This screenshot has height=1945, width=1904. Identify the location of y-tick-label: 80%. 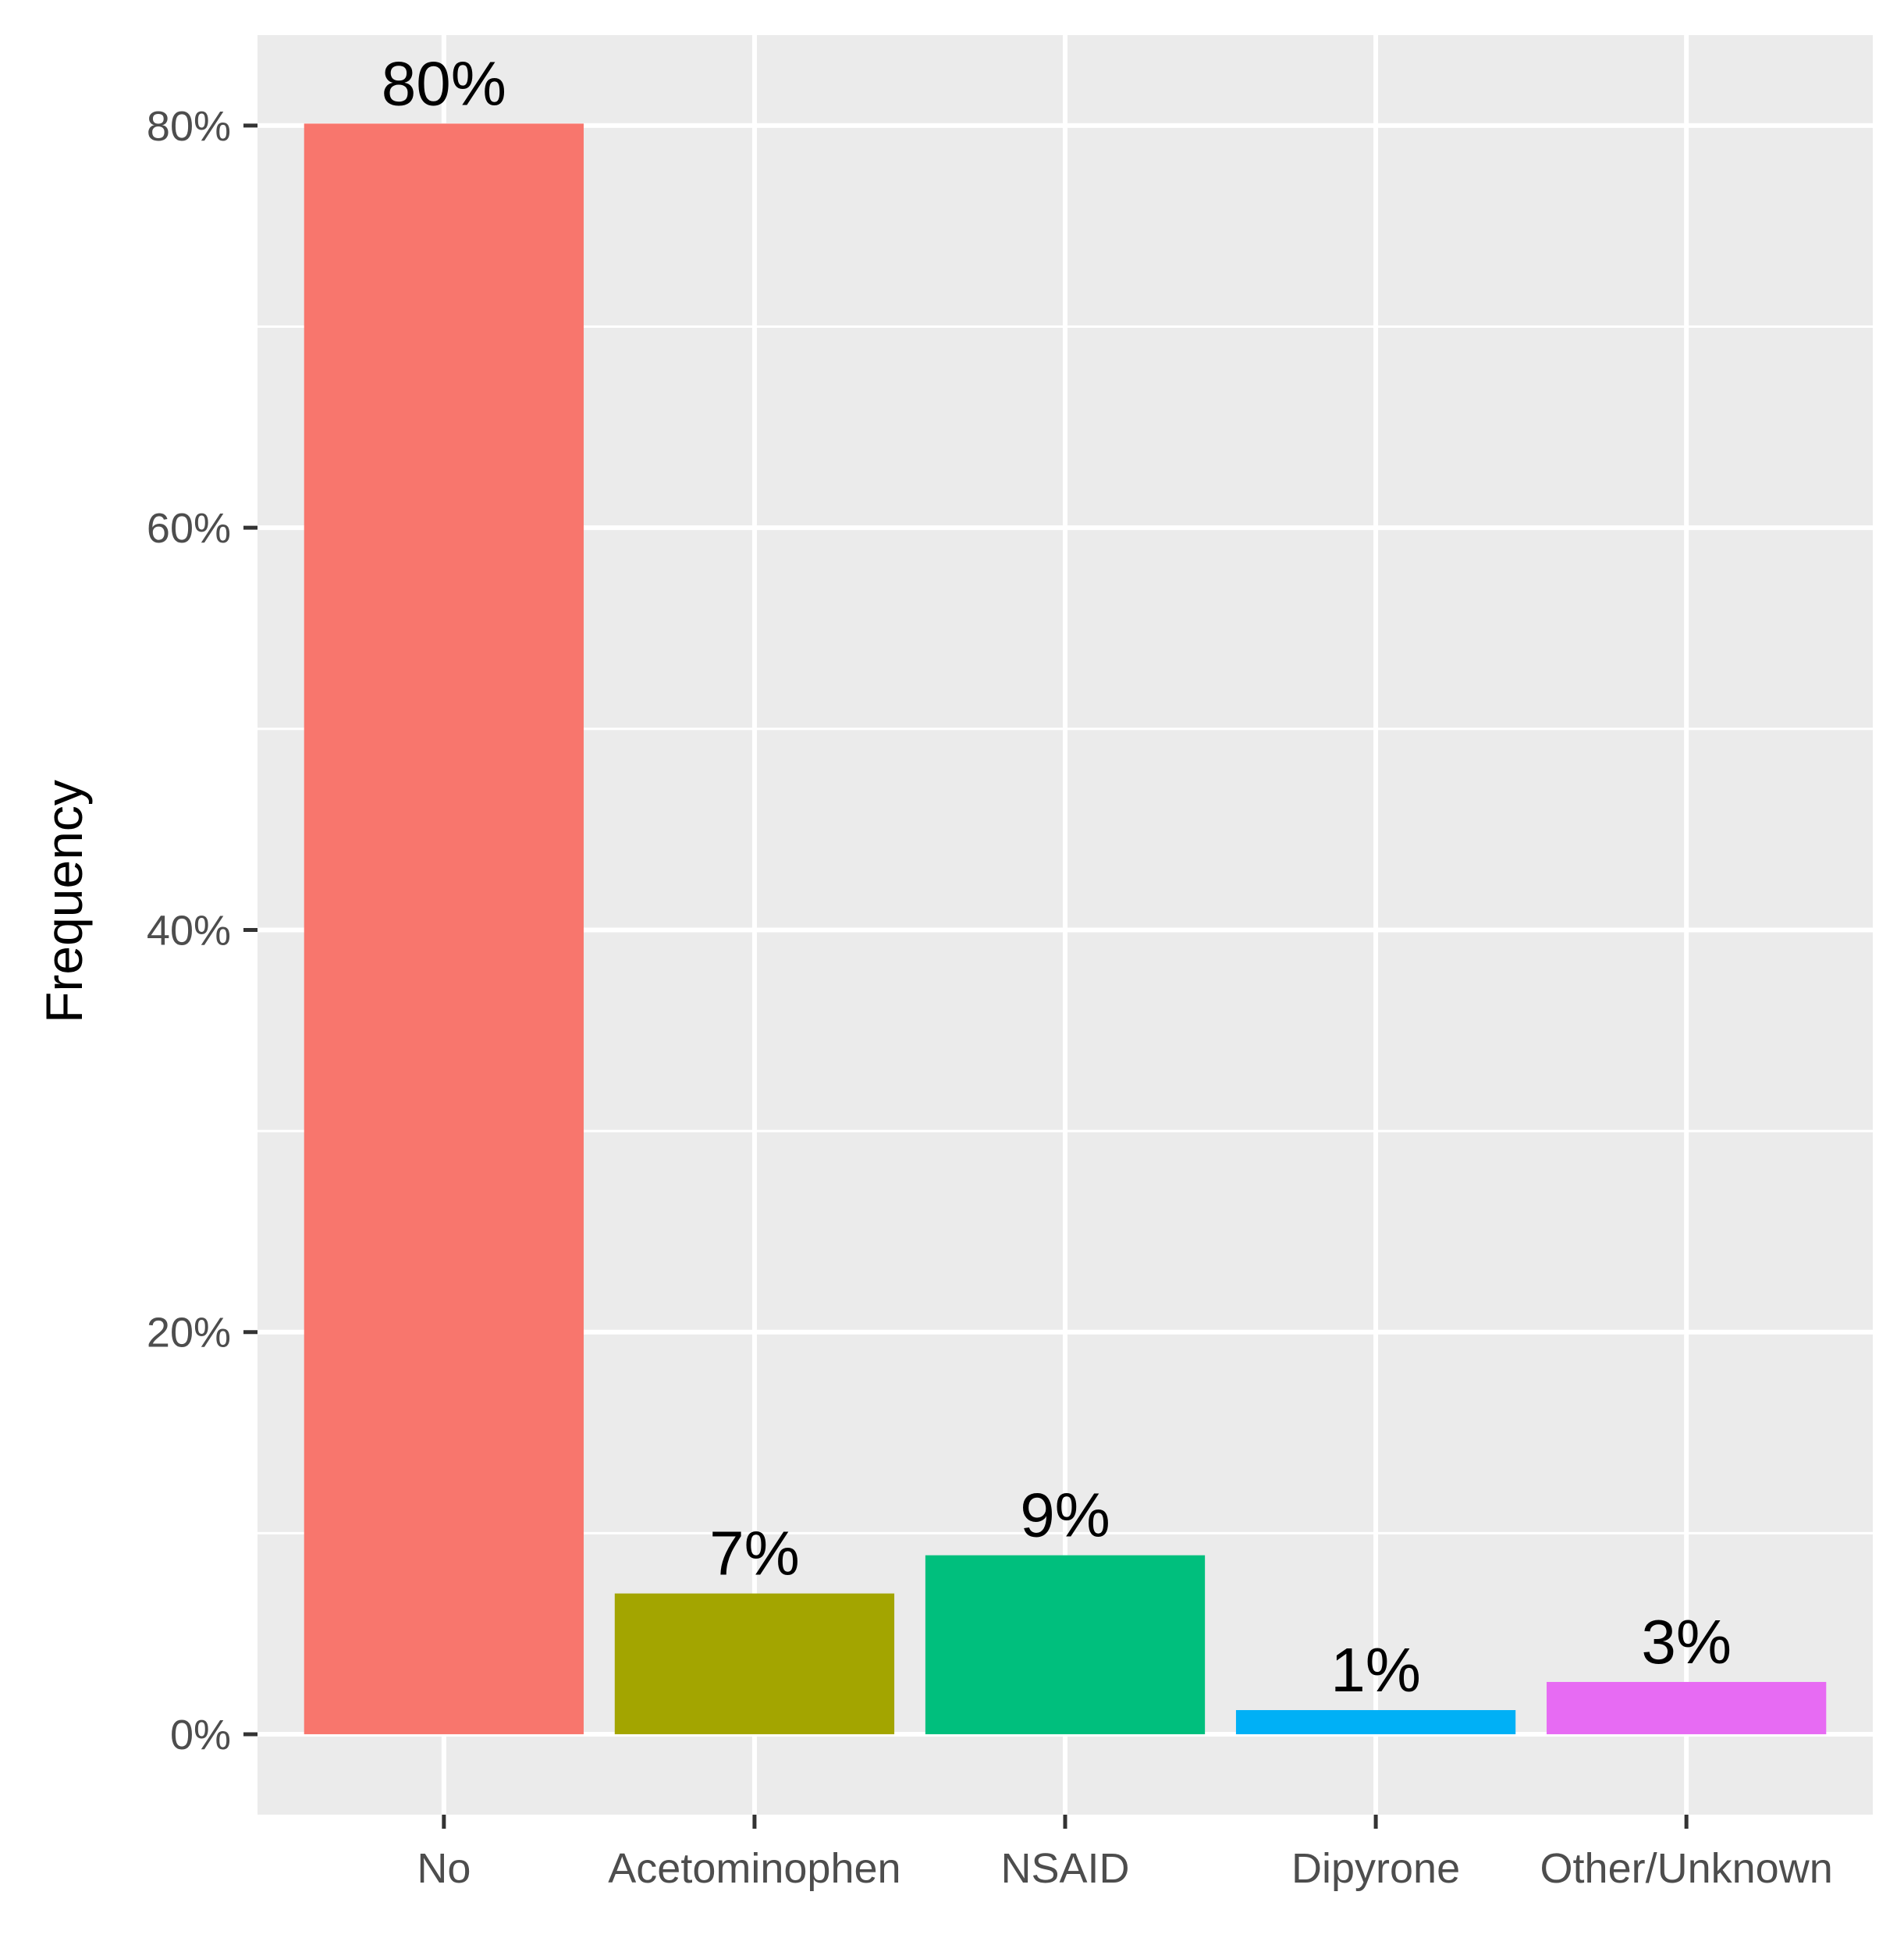
(189, 126).